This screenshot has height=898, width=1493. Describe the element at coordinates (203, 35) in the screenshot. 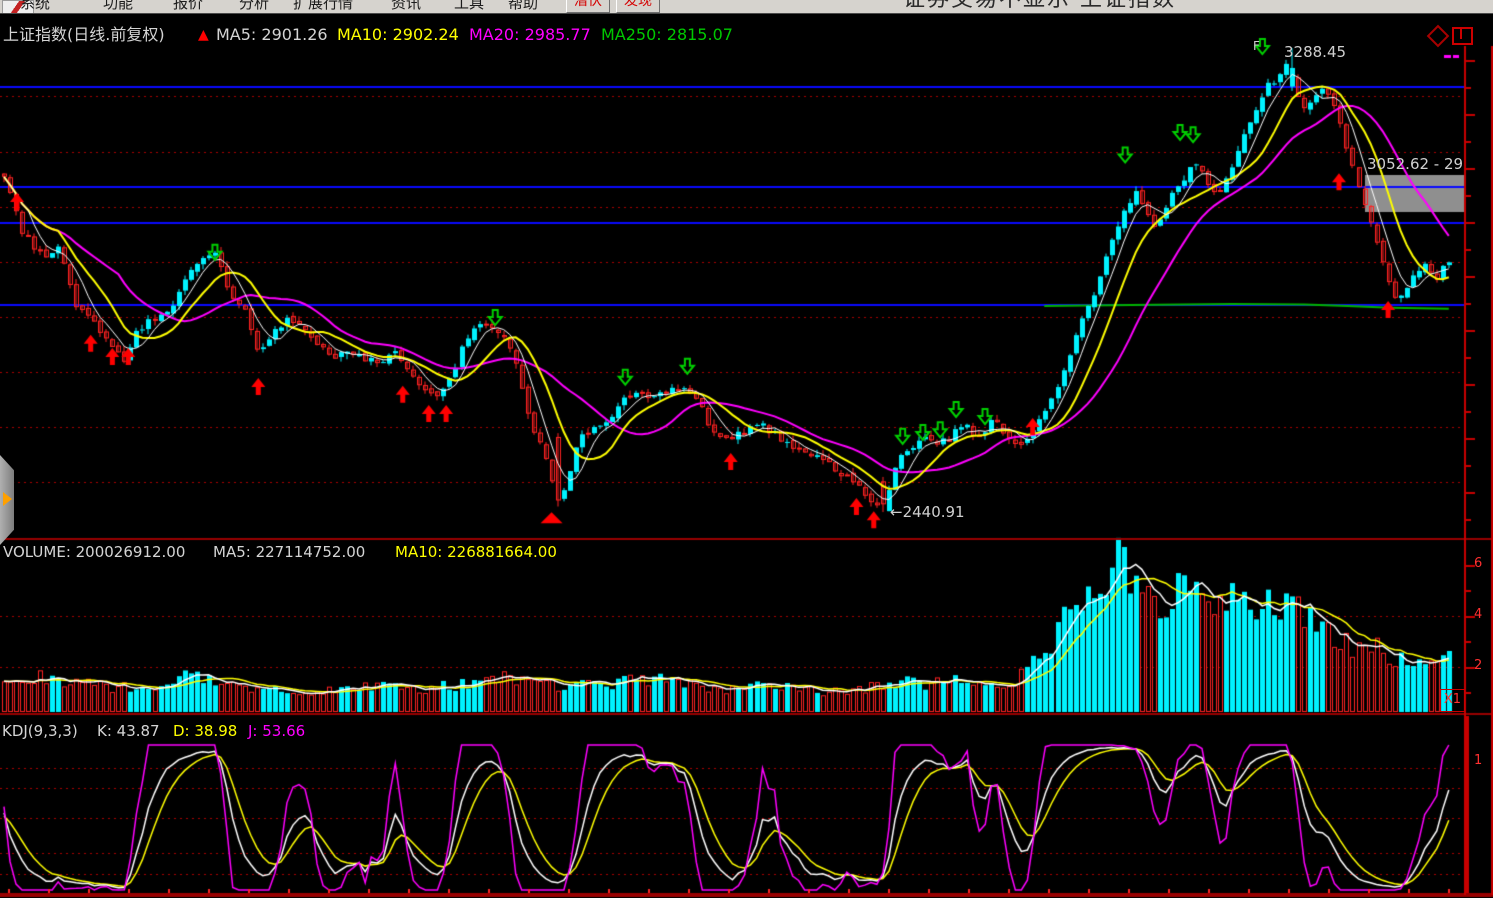

I see `up-arrow-icon: ▲` at that location.